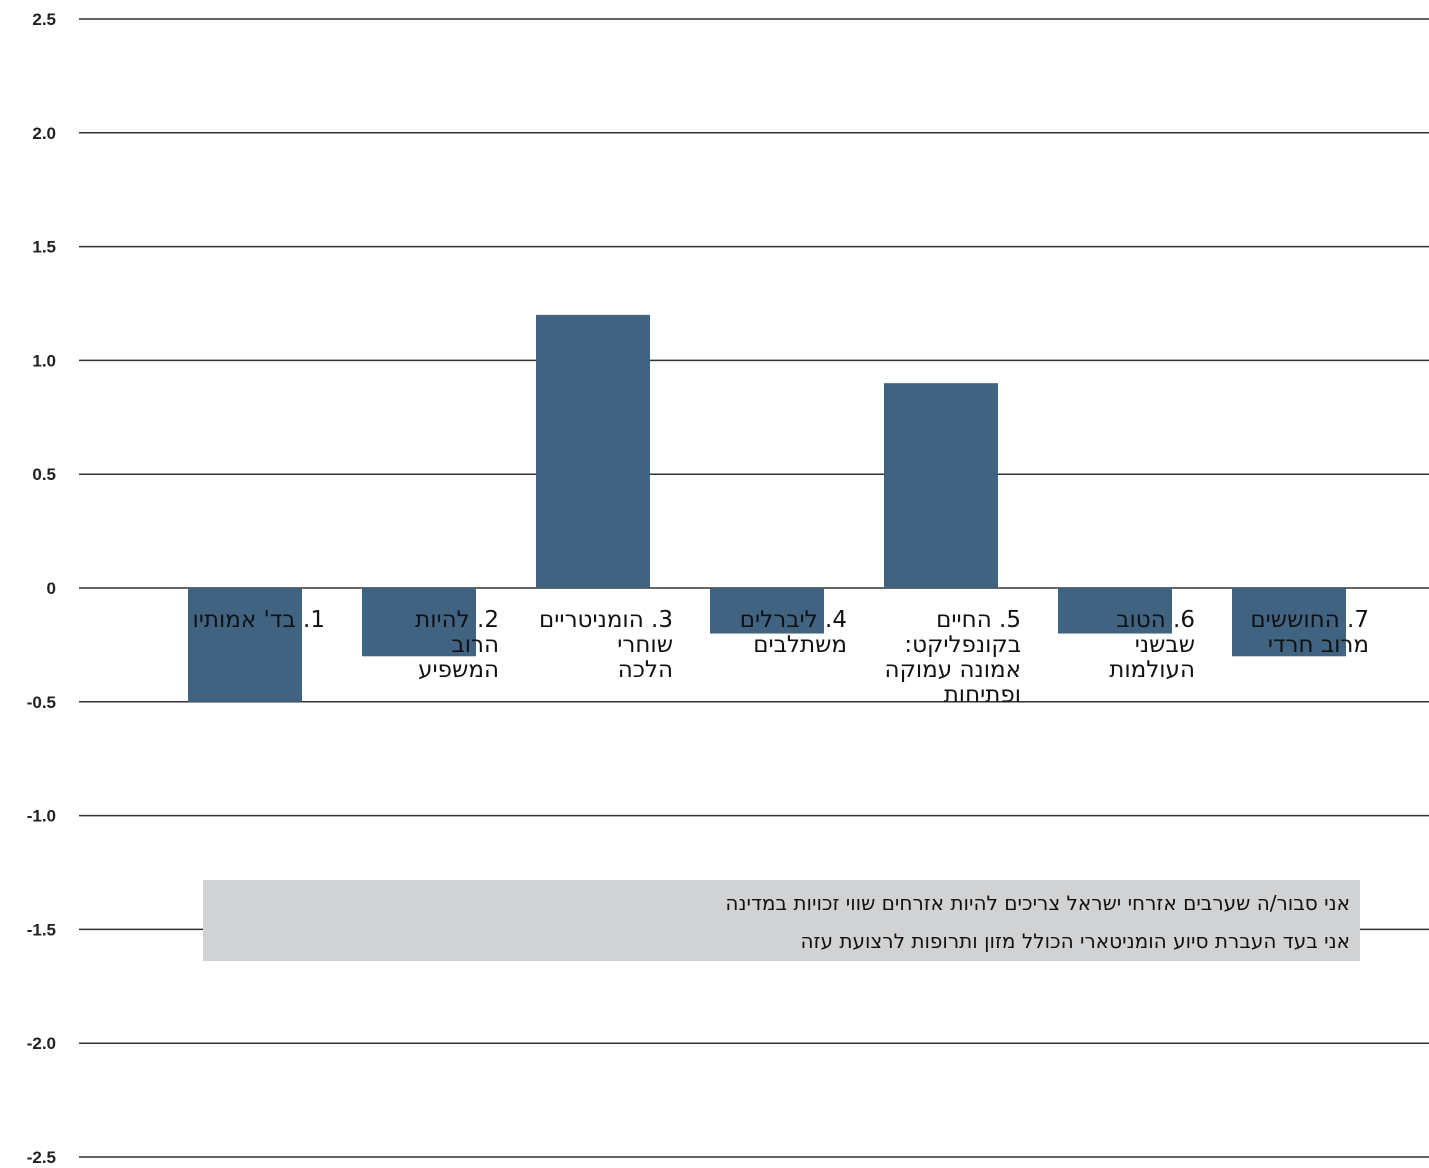 The height and width of the screenshot is (1168, 1429). What do you see at coordinates (645, 645) in the screenshot?
I see `category-label-line: שוחרי` at bounding box center [645, 645].